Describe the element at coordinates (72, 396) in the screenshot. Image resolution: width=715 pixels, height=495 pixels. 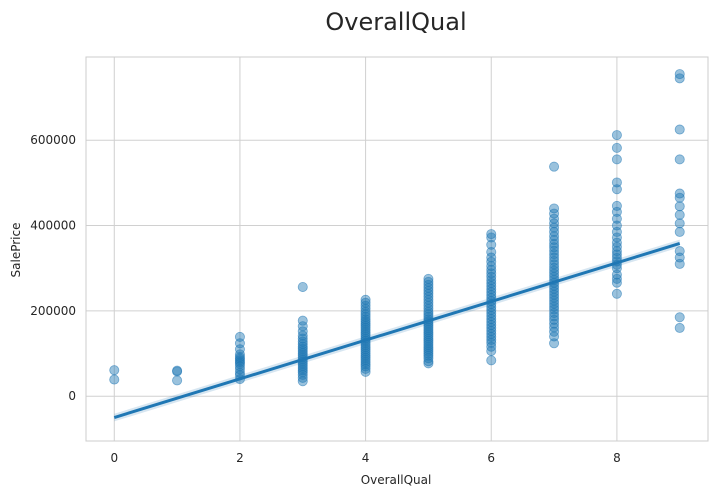
I see `y-tick-label: 0` at that location.